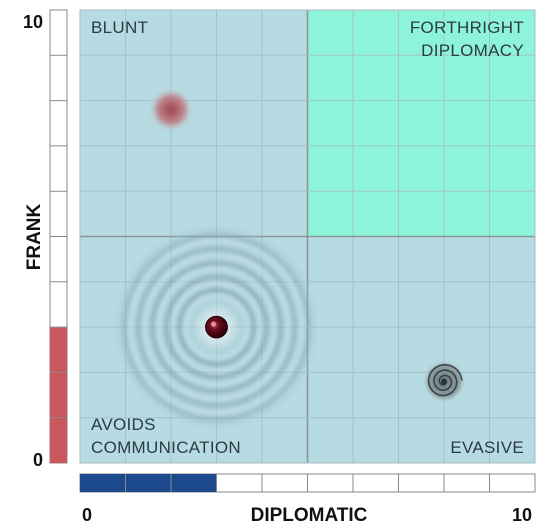 Image resolution: width=546 pixels, height=526 pixels. Describe the element at coordinates (487, 447) in the screenshot. I see `quadrant-label-bottom-right: EVASIVE` at that location.